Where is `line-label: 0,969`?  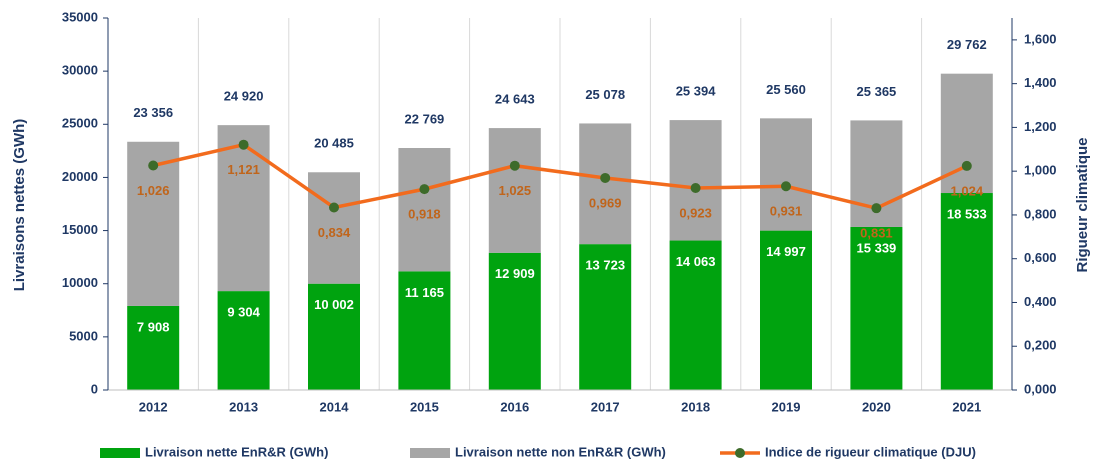 line-label: 0,969 is located at coordinates (605, 202).